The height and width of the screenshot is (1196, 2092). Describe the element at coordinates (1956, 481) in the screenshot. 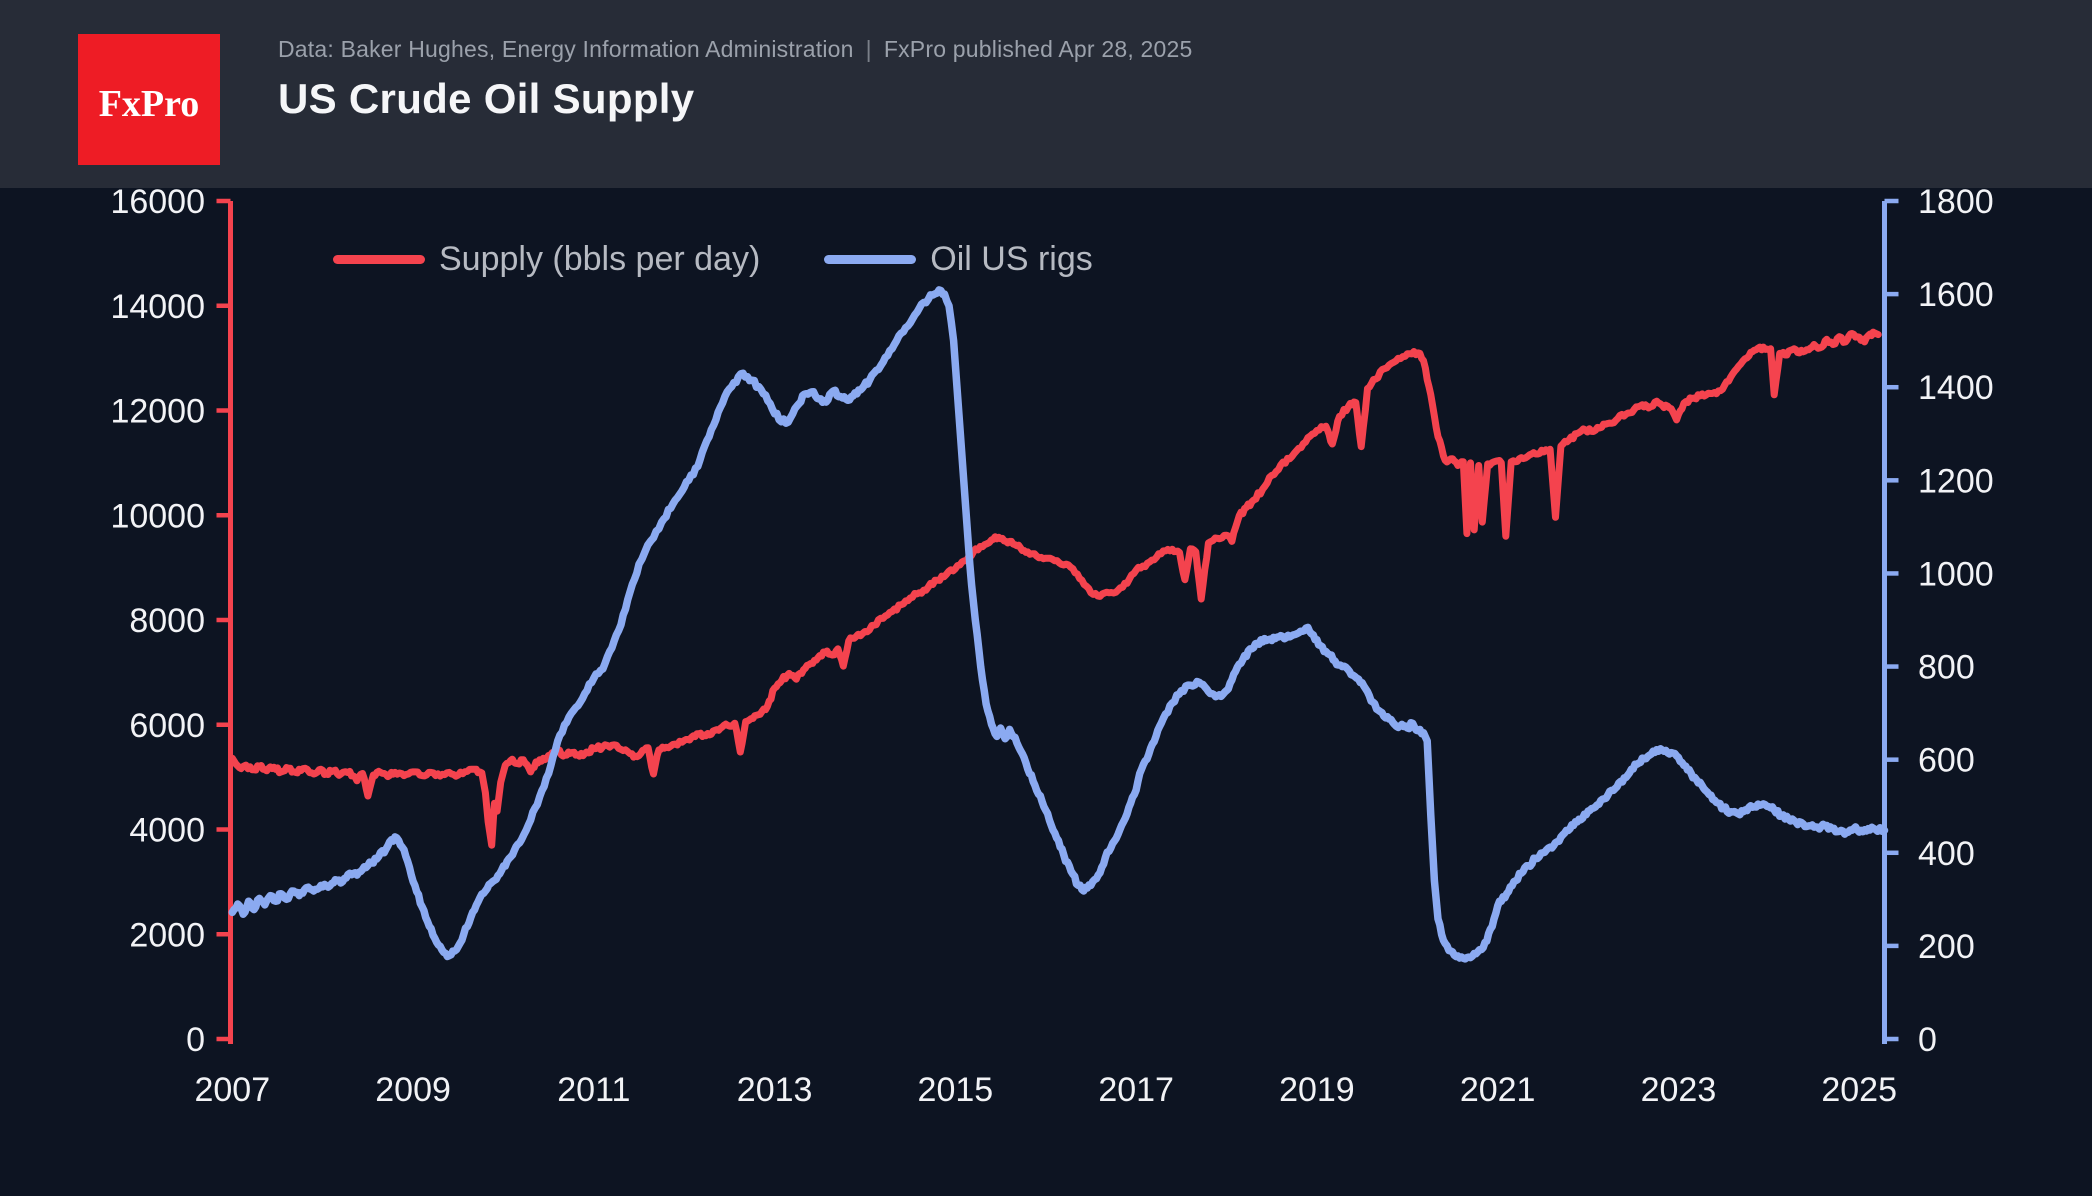

I see `right-axis-tick-label: 1200` at that location.